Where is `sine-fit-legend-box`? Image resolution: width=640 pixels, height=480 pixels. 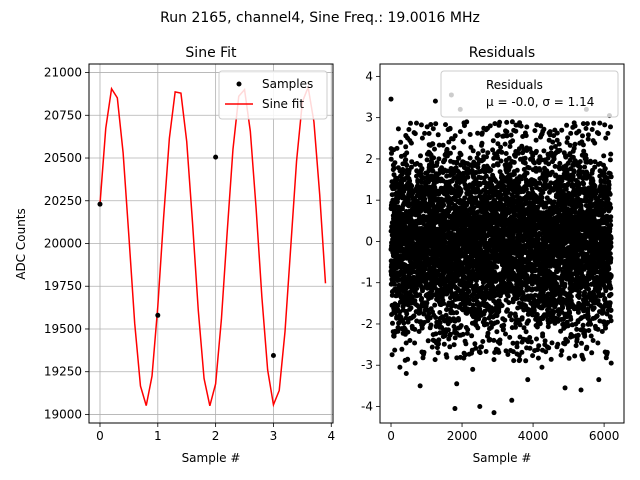 sine-fit-legend-box is located at coordinates (273, 95).